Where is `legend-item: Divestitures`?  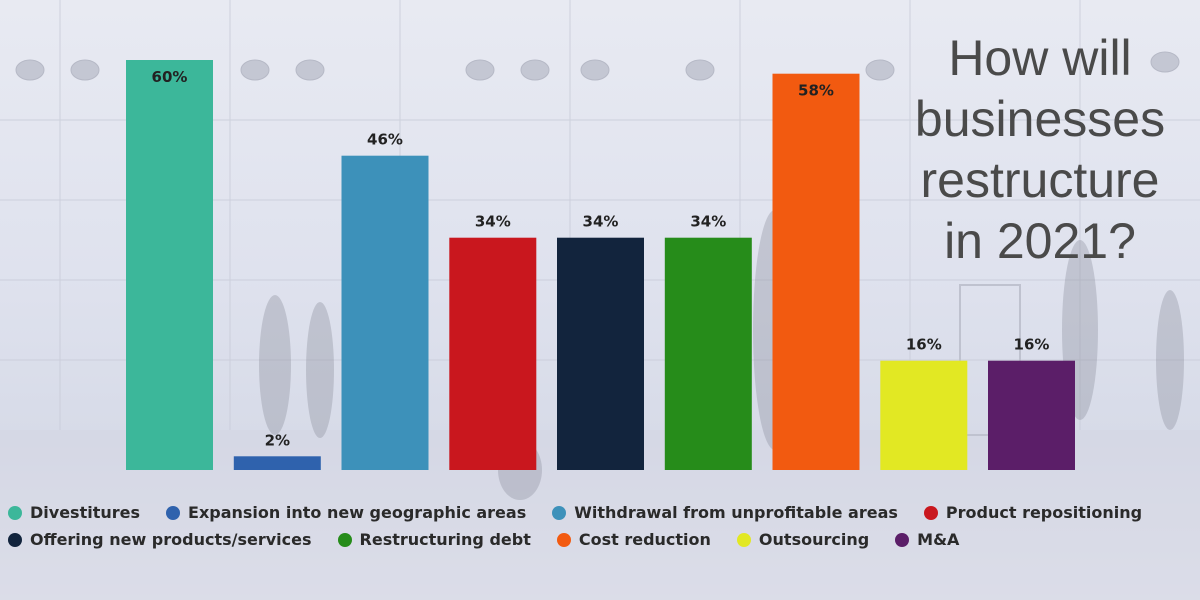
legend-item: Divestitures is located at coordinates (74, 512).